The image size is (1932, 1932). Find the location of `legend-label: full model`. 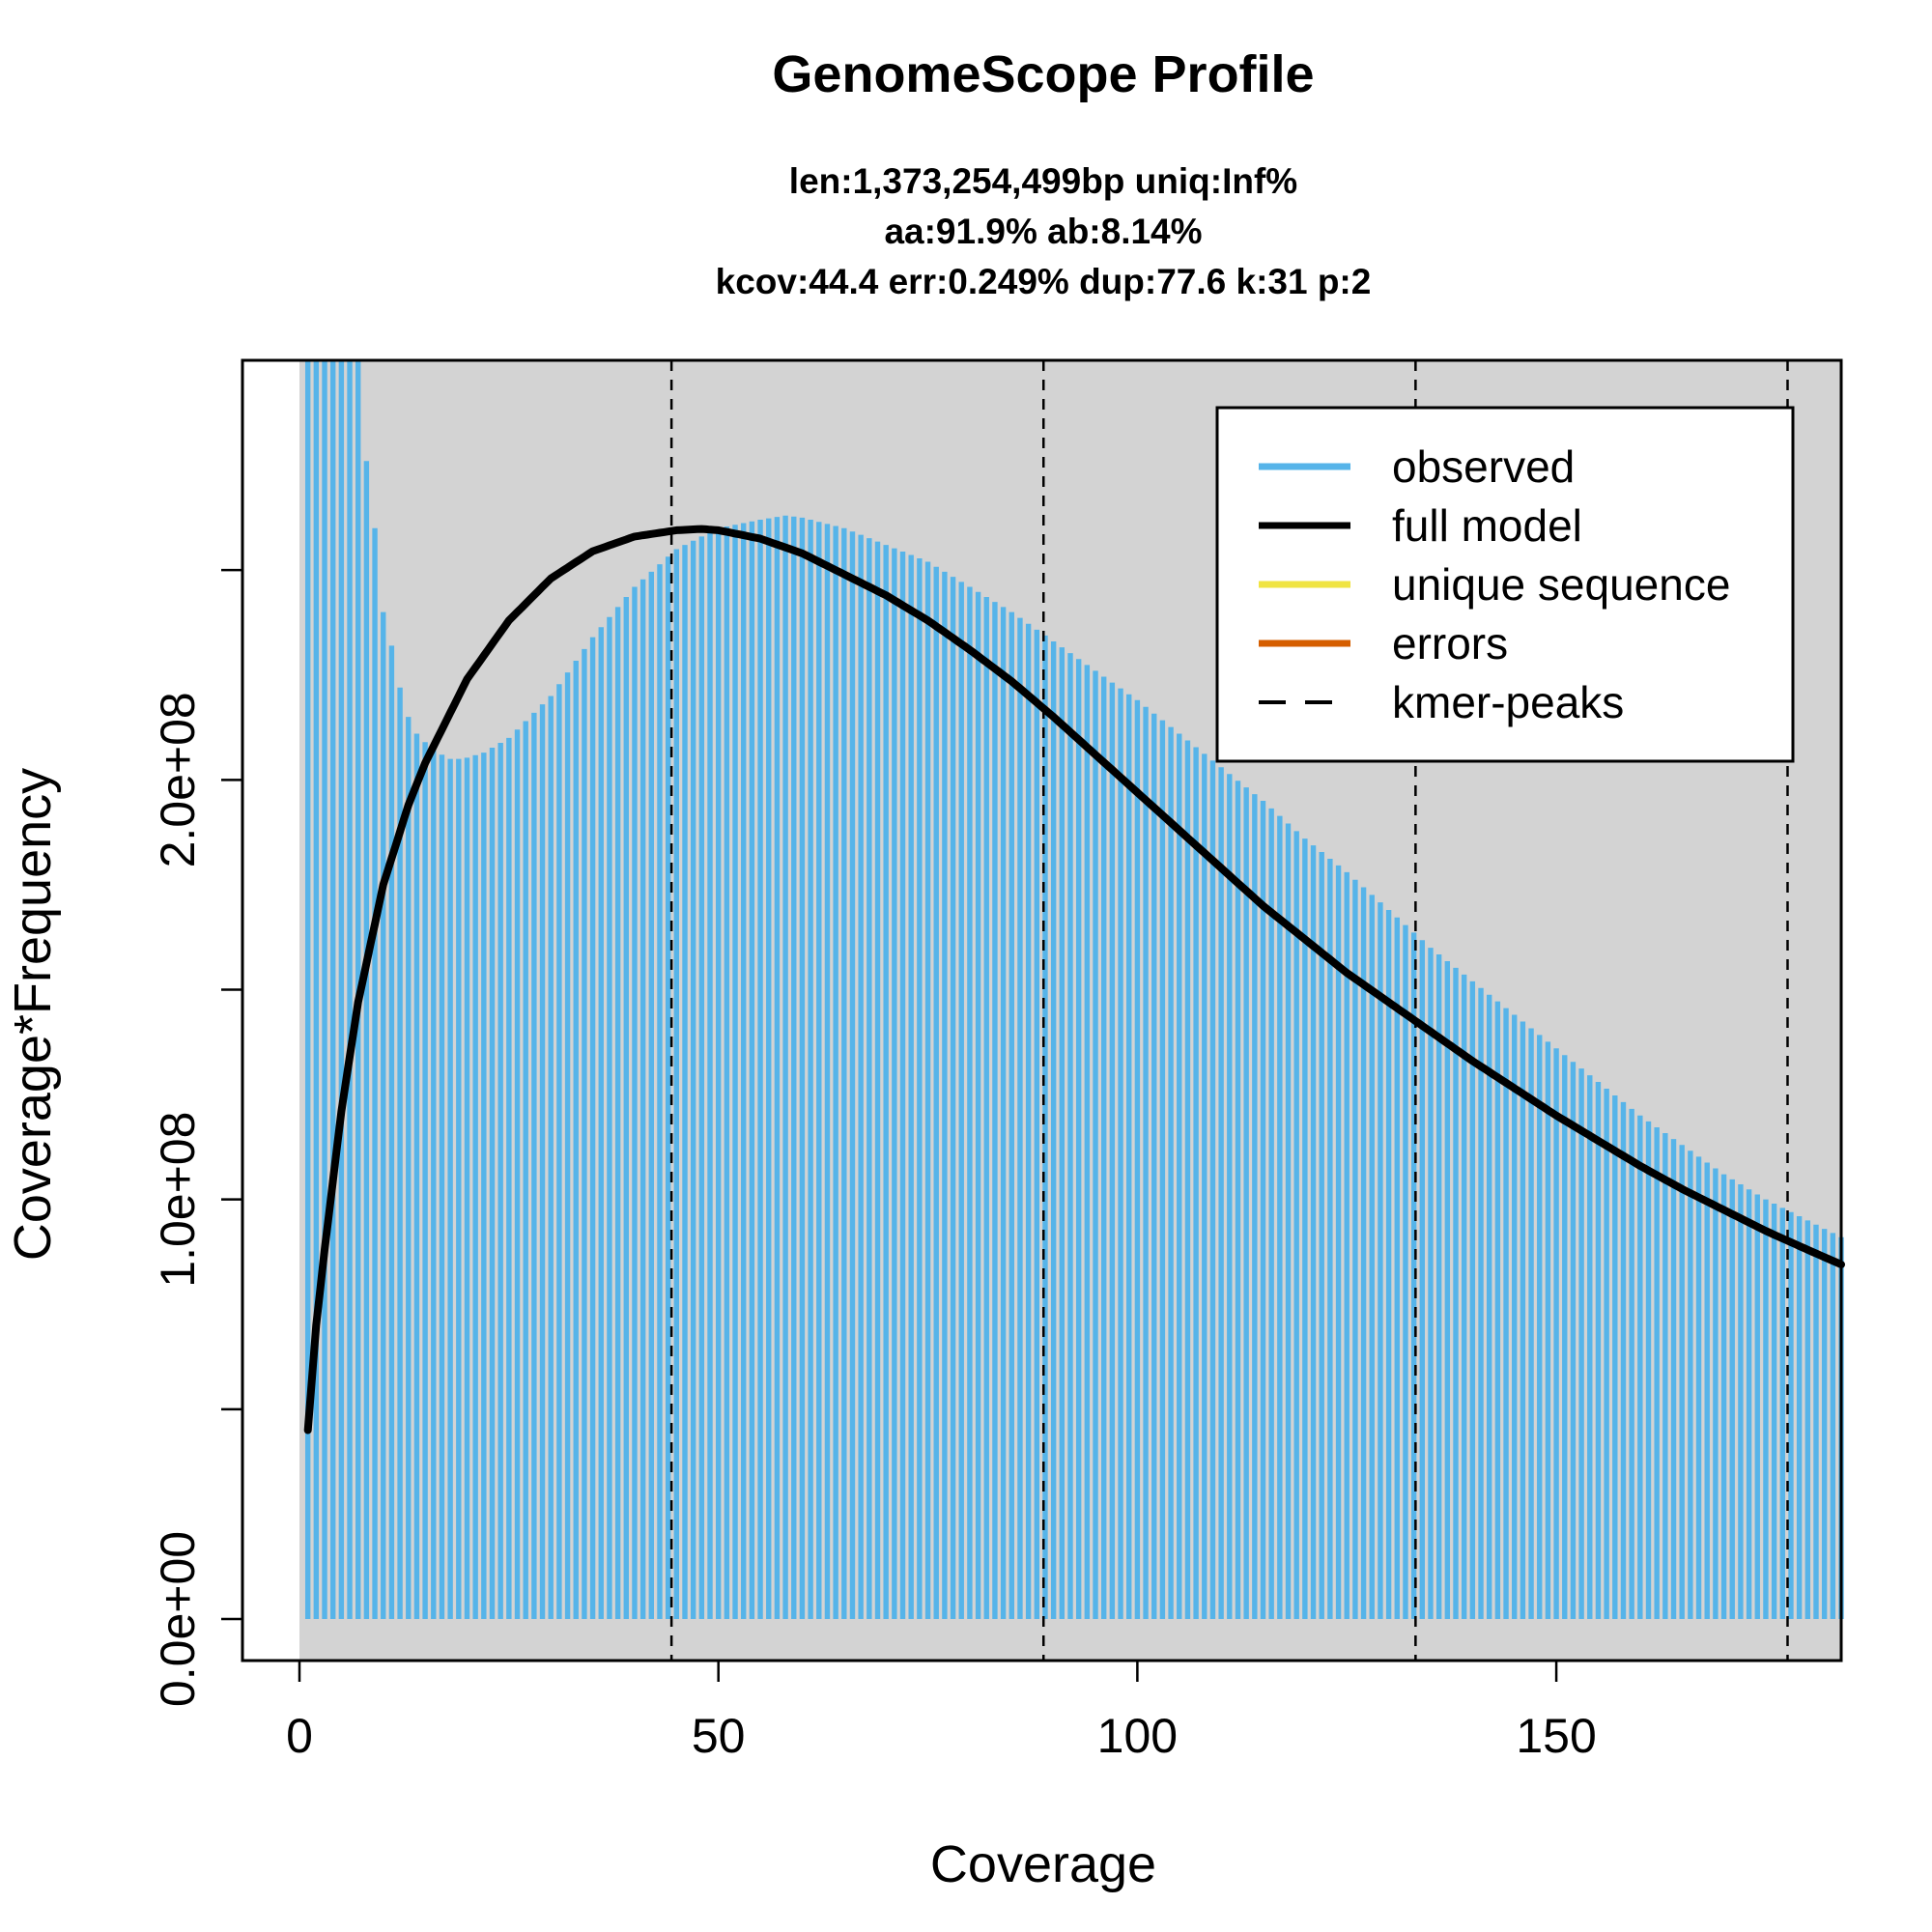

legend-label: full model is located at coordinates (1487, 525).